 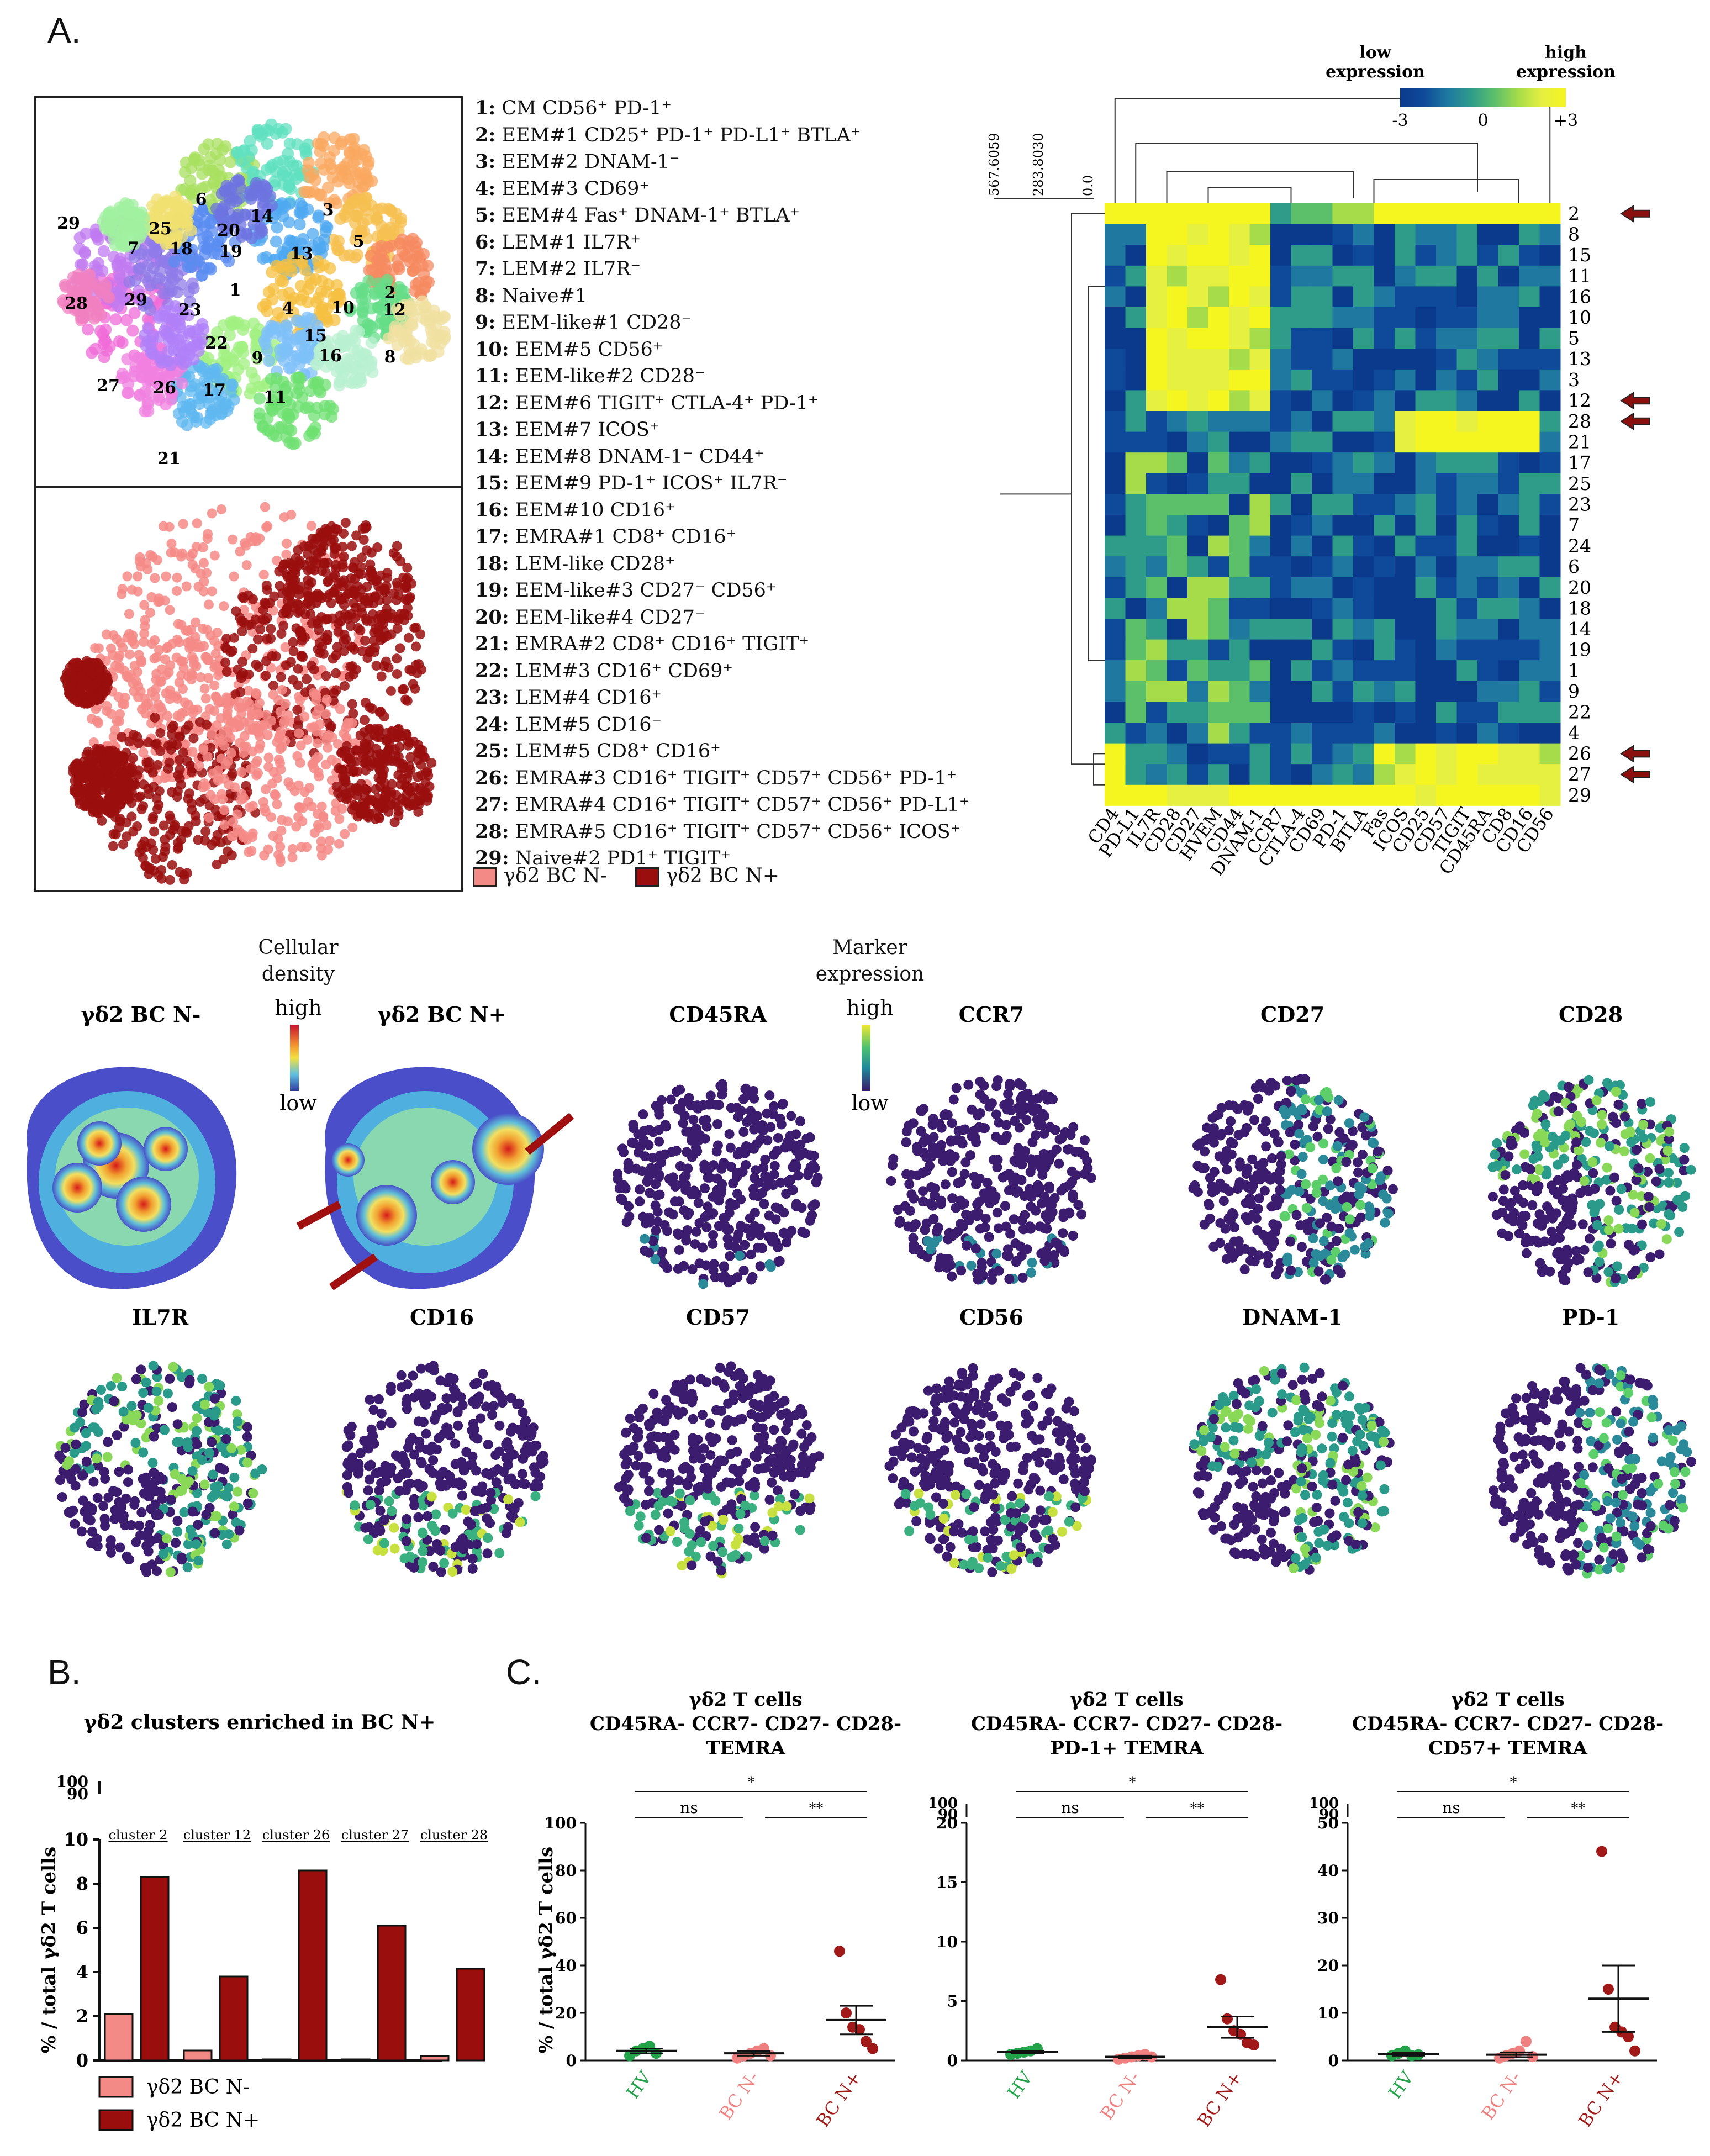 I want to click on heatmap-row-label: 21, so click(x=1580, y=442).